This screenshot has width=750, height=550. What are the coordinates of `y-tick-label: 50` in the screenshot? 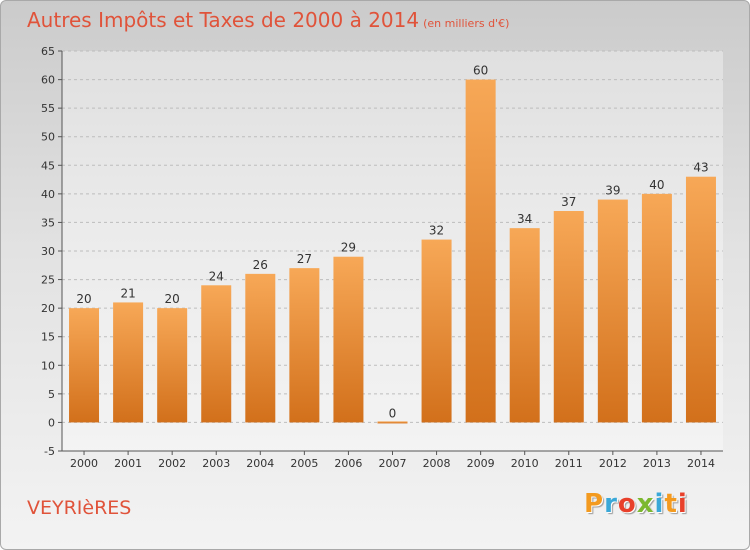 It's located at (48, 137).